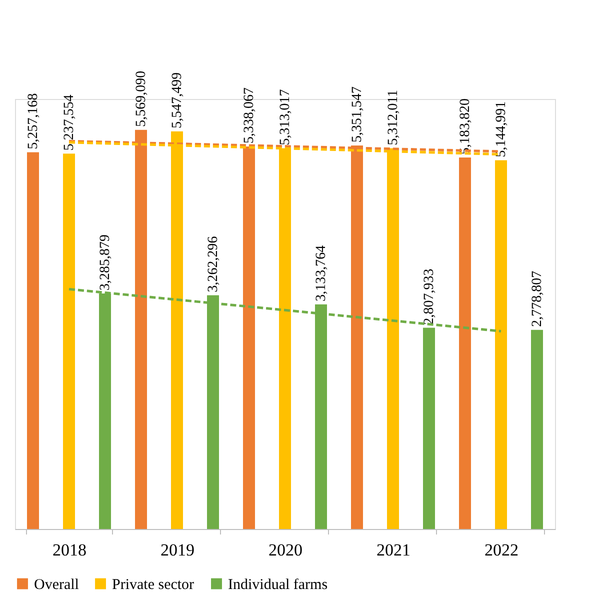  What do you see at coordinates (177, 550) in the screenshot?
I see `x-tick-label: 2019` at bounding box center [177, 550].